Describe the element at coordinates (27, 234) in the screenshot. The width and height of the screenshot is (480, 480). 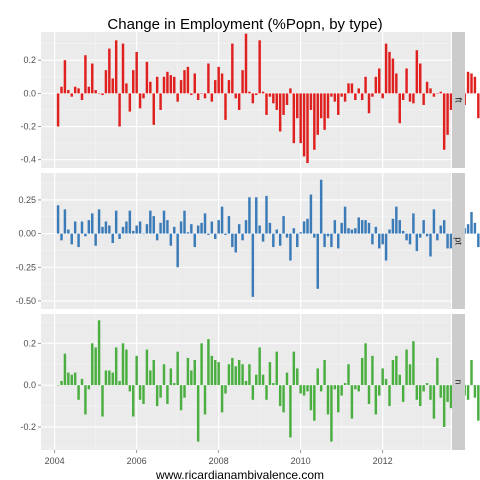
I see `y-tick-label: 0.00` at that location.